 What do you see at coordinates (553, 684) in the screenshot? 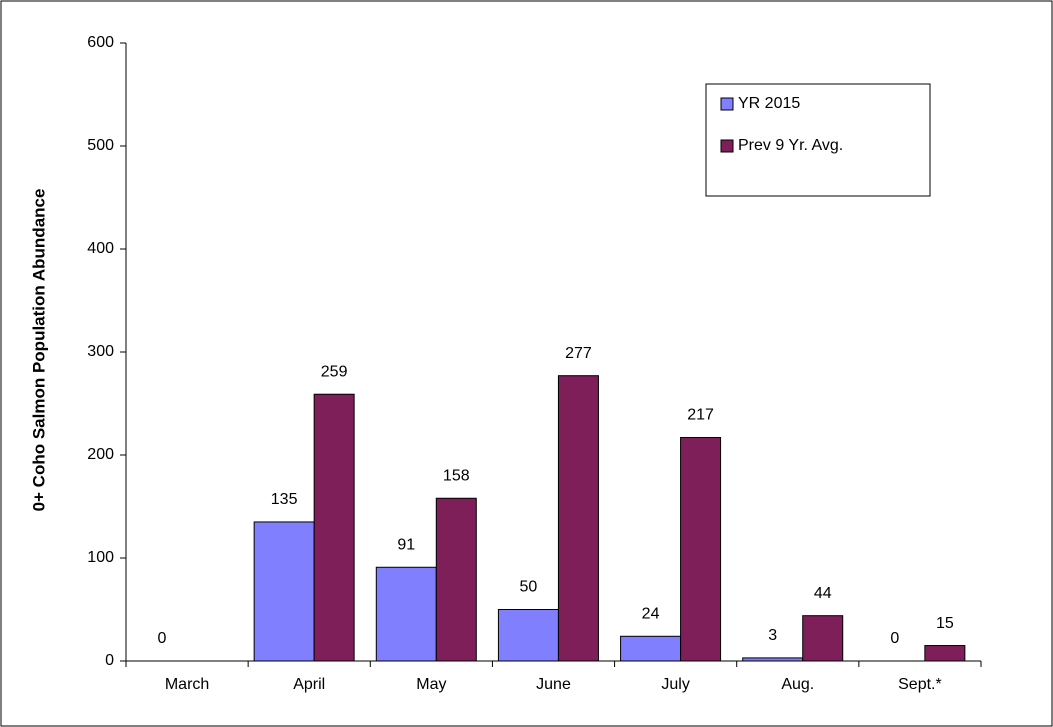
I see `x-tick-label: June` at bounding box center [553, 684].